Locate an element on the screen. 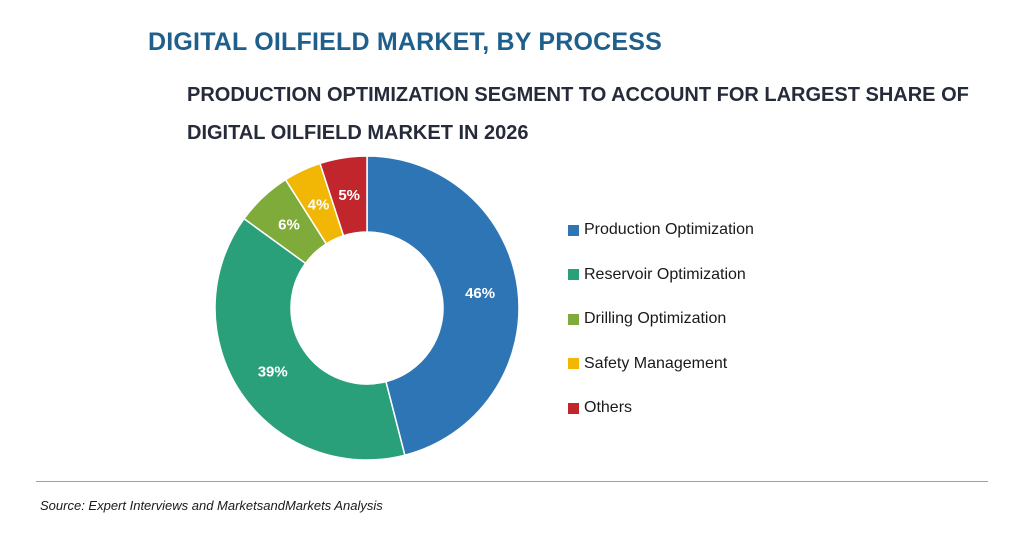 The height and width of the screenshot is (536, 1024). slice-label-reservoir-optimization: 39% is located at coordinates (273, 372).